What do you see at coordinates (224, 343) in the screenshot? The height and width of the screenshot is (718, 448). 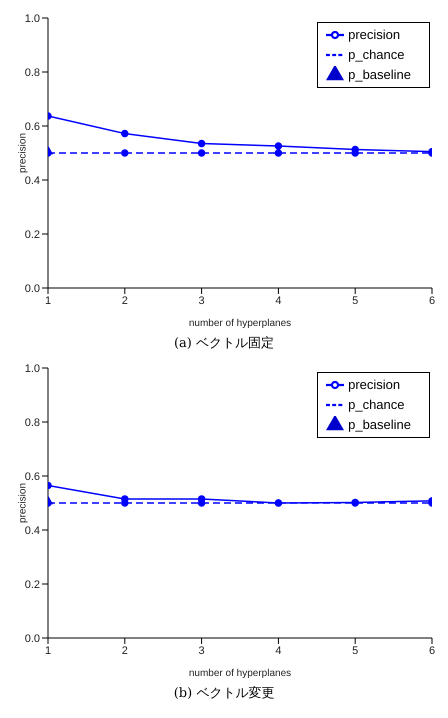 I see `text: (a) ベクトル固定` at bounding box center [224, 343].